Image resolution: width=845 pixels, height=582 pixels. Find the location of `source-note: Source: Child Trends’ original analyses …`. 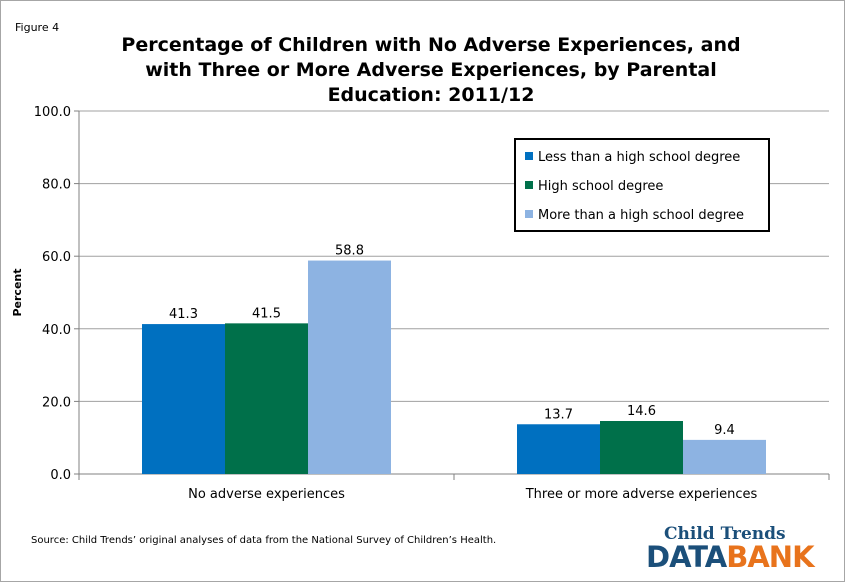

source-note: Source: Child Trends’ original analyses … is located at coordinates (264, 540).